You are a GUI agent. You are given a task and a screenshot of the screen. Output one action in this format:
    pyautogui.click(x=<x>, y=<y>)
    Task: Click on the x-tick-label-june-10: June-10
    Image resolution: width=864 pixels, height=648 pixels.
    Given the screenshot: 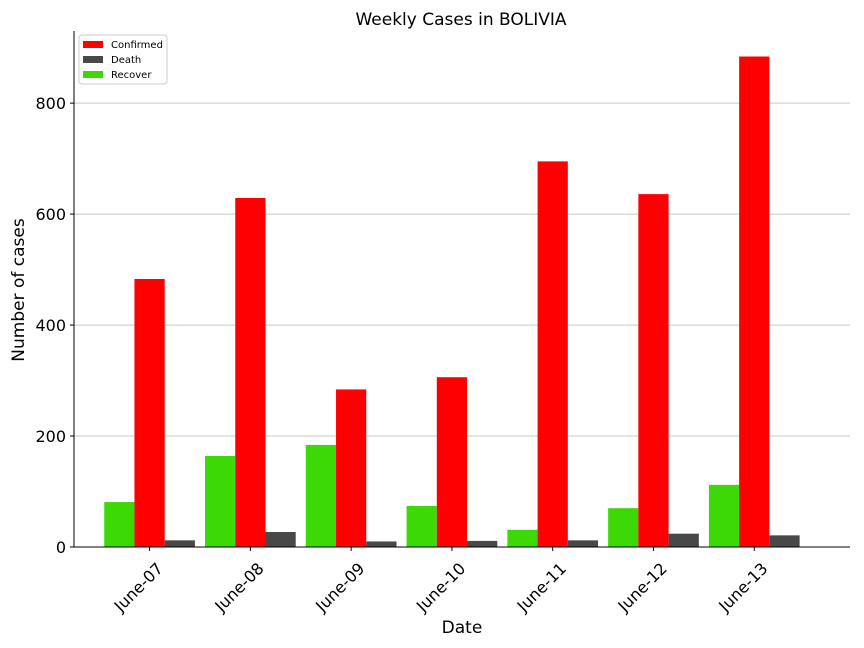 What is the action you would take?
    pyautogui.click(x=440, y=587)
    